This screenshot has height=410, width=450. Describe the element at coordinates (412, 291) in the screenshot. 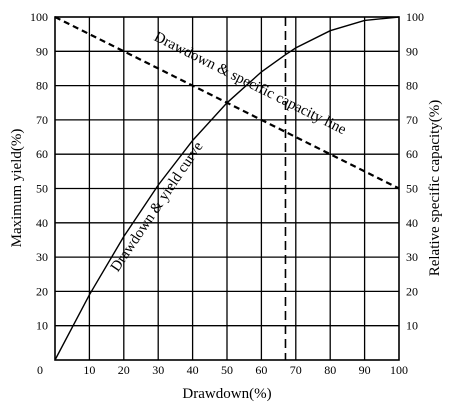

I see `y-tick-label-right: 20` at that location.